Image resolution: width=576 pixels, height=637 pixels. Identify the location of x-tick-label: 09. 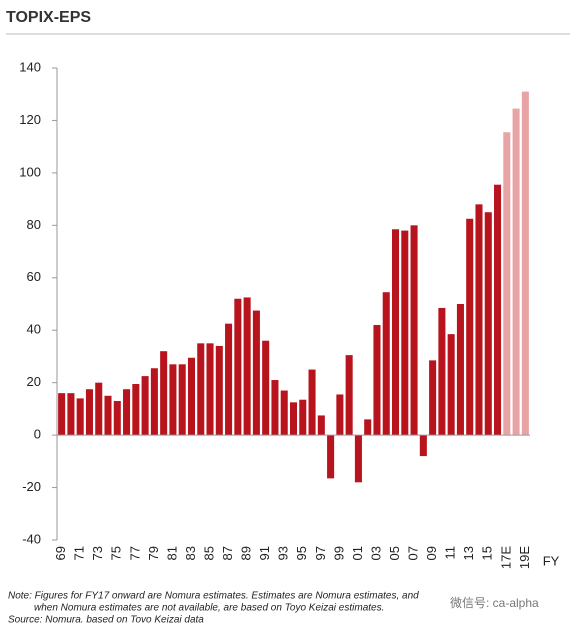
(431, 553).